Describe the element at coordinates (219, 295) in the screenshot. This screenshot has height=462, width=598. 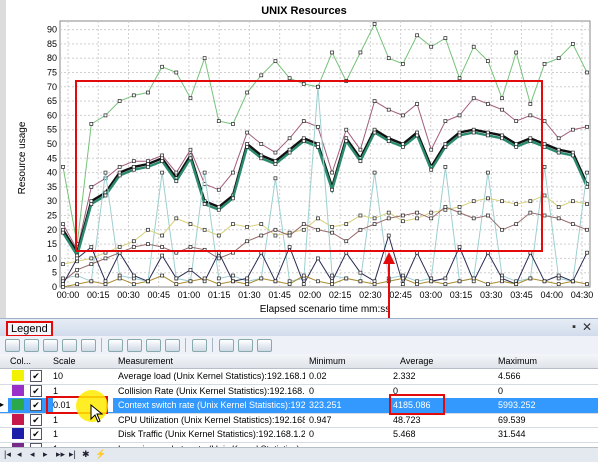
I see `x-tick-label: 01:15` at that location.